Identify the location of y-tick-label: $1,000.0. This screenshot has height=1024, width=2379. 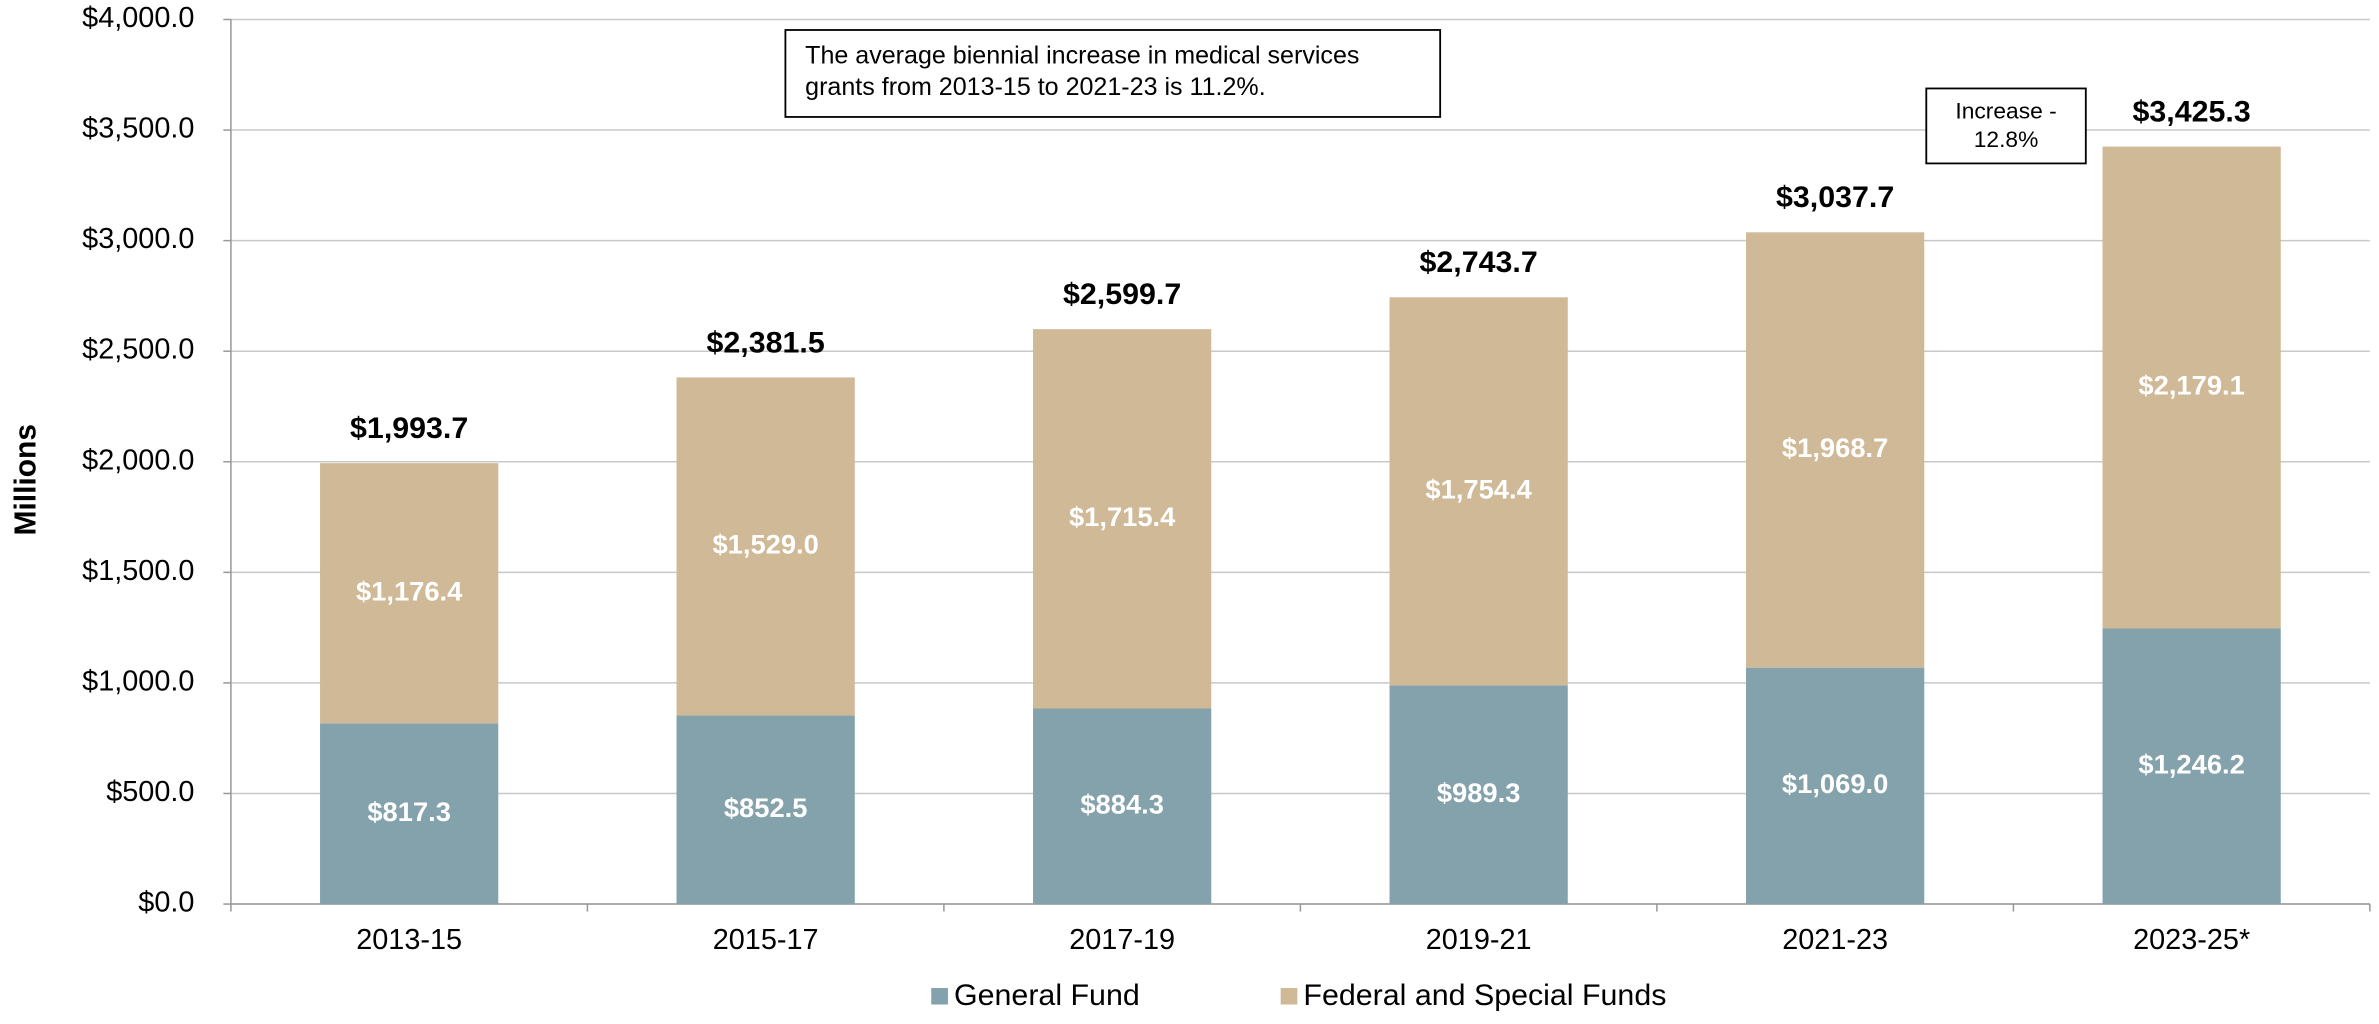
(138, 682).